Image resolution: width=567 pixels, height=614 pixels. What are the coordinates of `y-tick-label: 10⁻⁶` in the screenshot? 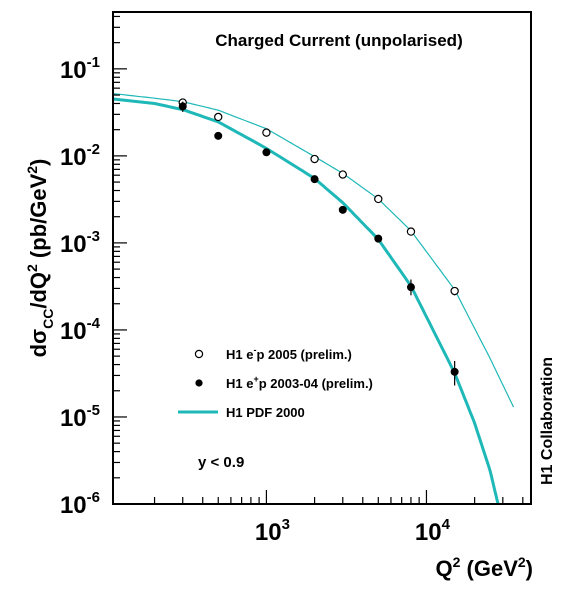 It's located at (80, 504).